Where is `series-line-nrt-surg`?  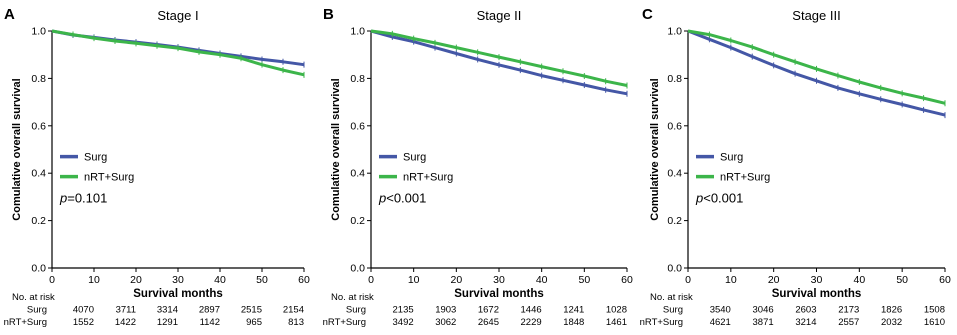 series-line-nrt-surg is located at coordinates (178, 53).